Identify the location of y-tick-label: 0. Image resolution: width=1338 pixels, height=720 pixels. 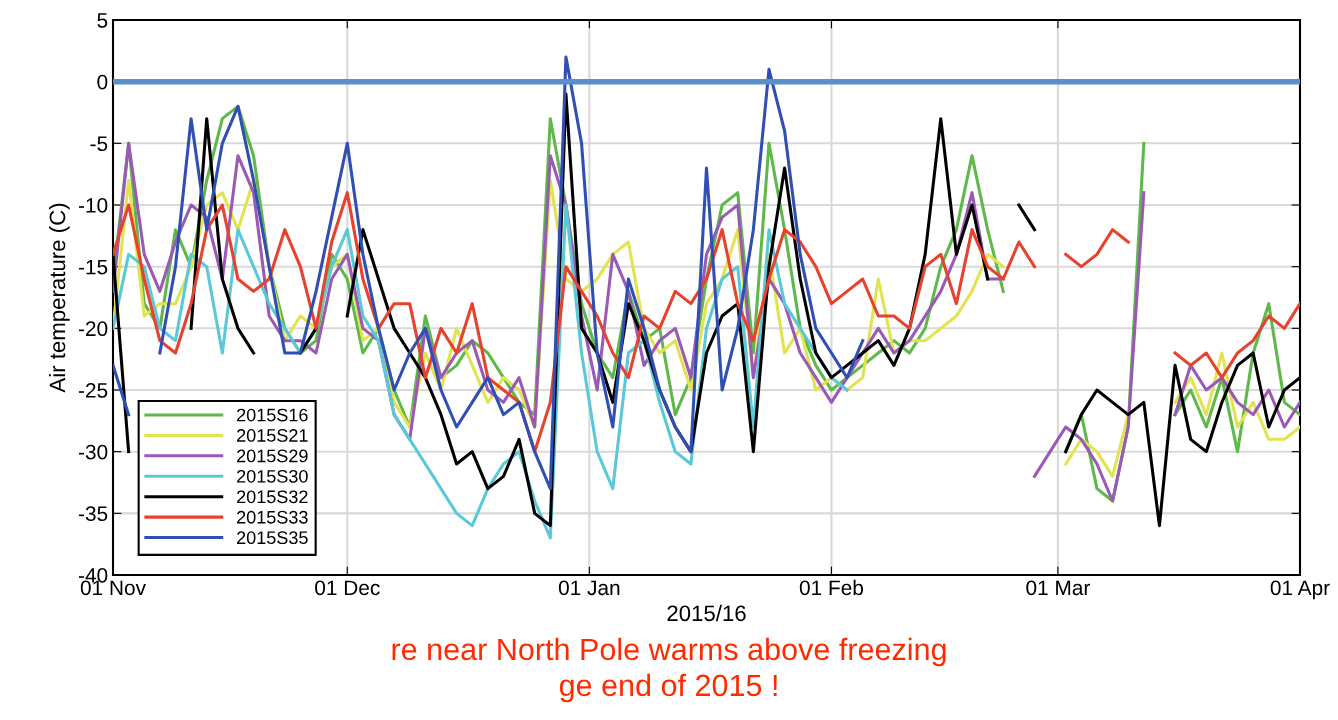
(102, 82).